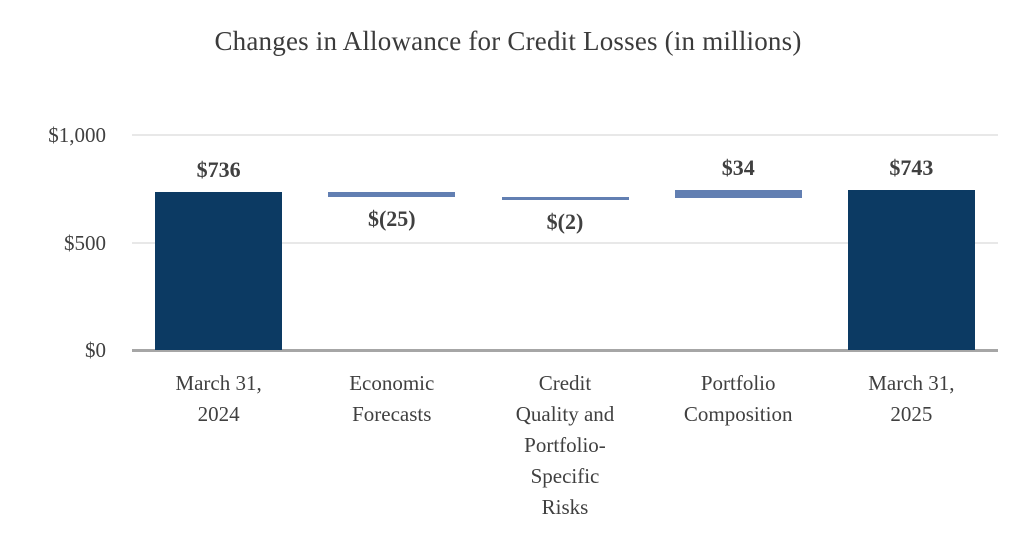  I want to click on category-label-portfolio-composition: Portfolio Composition, so click(738, 398).